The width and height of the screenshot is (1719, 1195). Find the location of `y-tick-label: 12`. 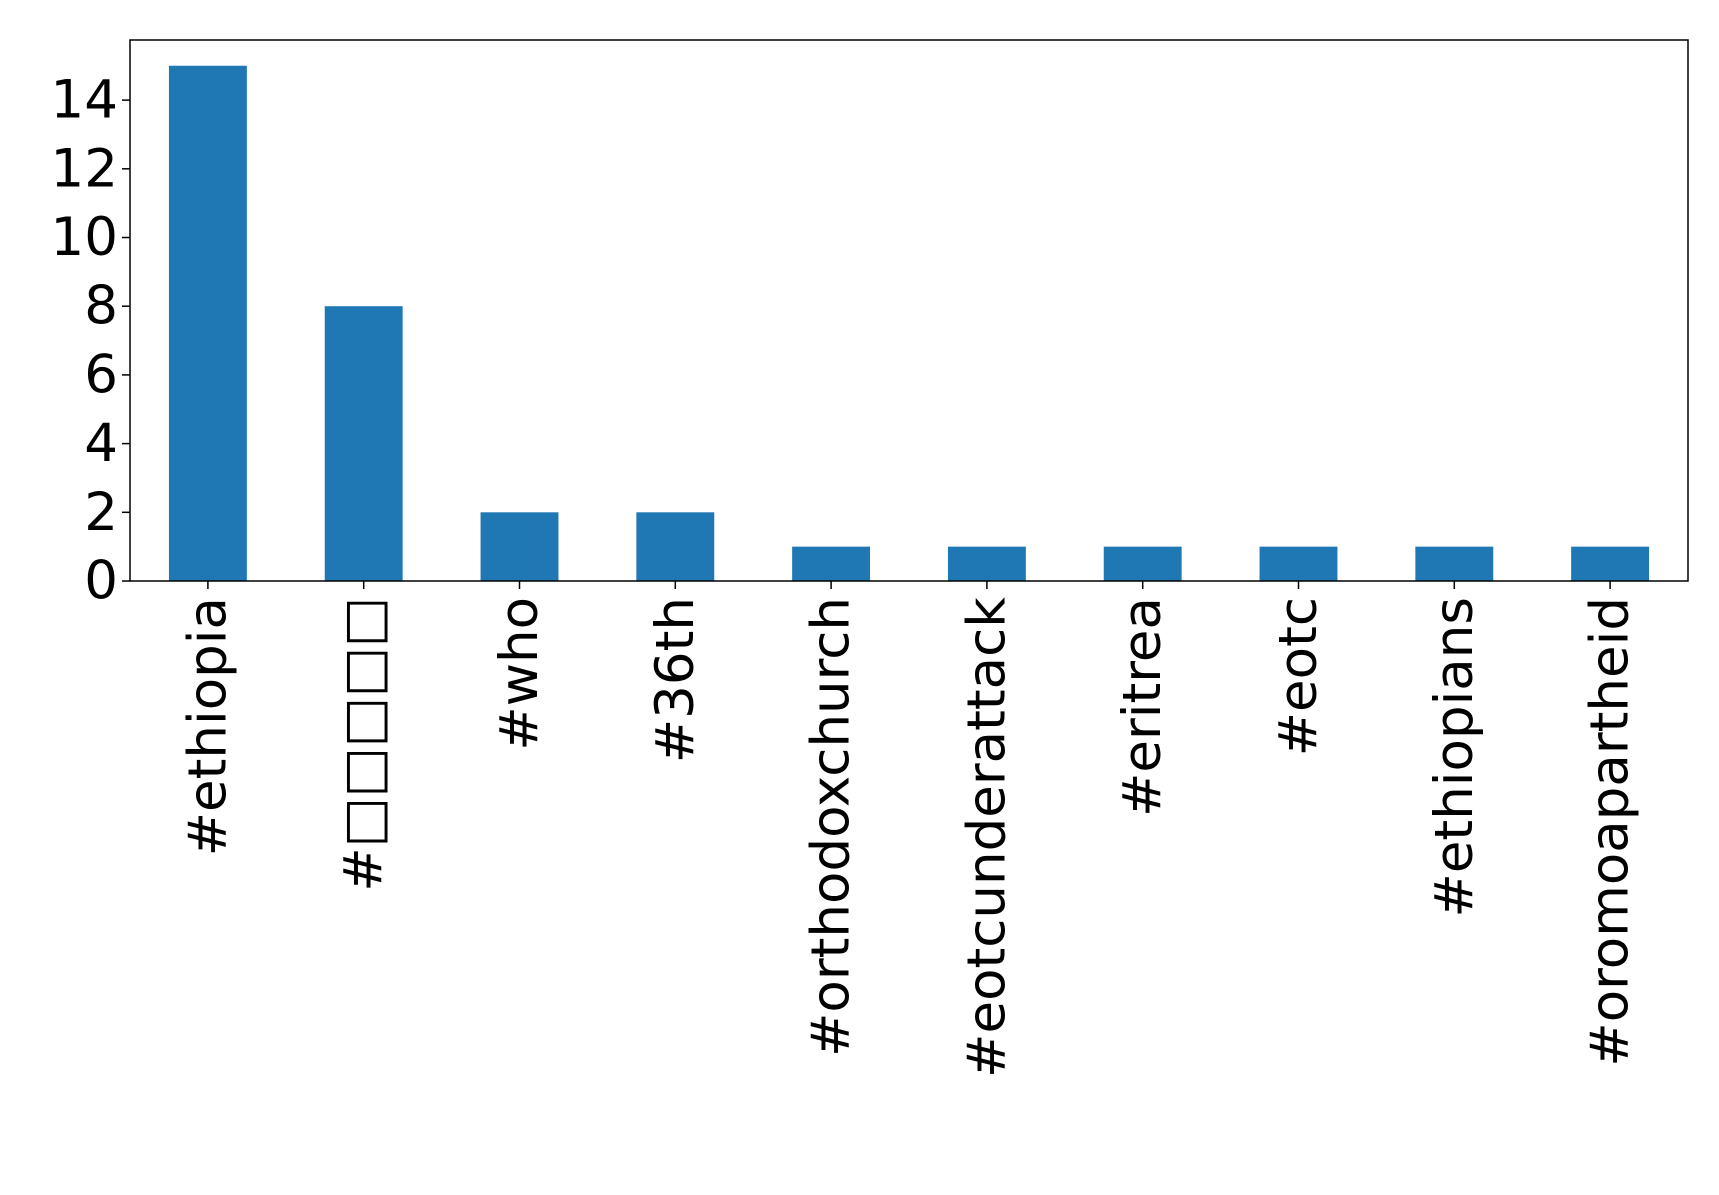

y-tick-label: 12 is located at coordinates (84, 168).